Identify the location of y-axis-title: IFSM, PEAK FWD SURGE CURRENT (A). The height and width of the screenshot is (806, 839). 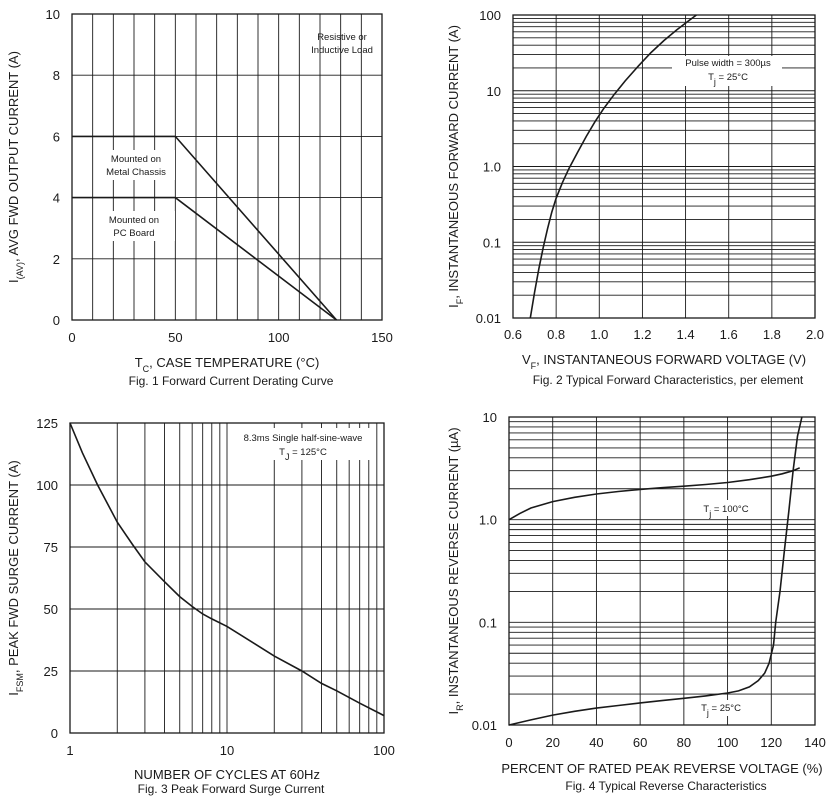
(15, 577).